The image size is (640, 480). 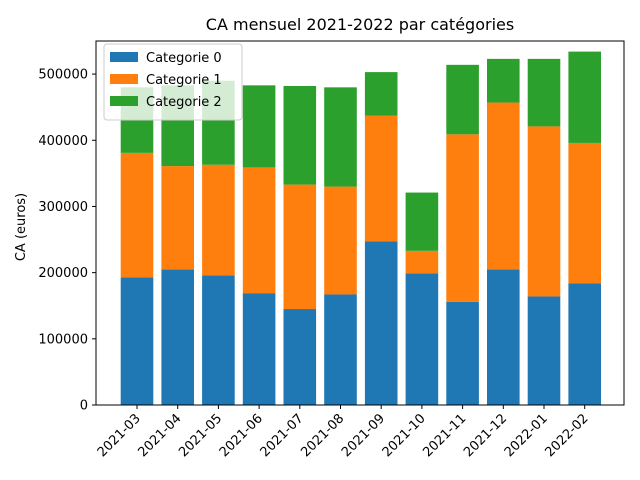 I want to click on x-tick-label: 2021-11, so click(x=444, y=435).